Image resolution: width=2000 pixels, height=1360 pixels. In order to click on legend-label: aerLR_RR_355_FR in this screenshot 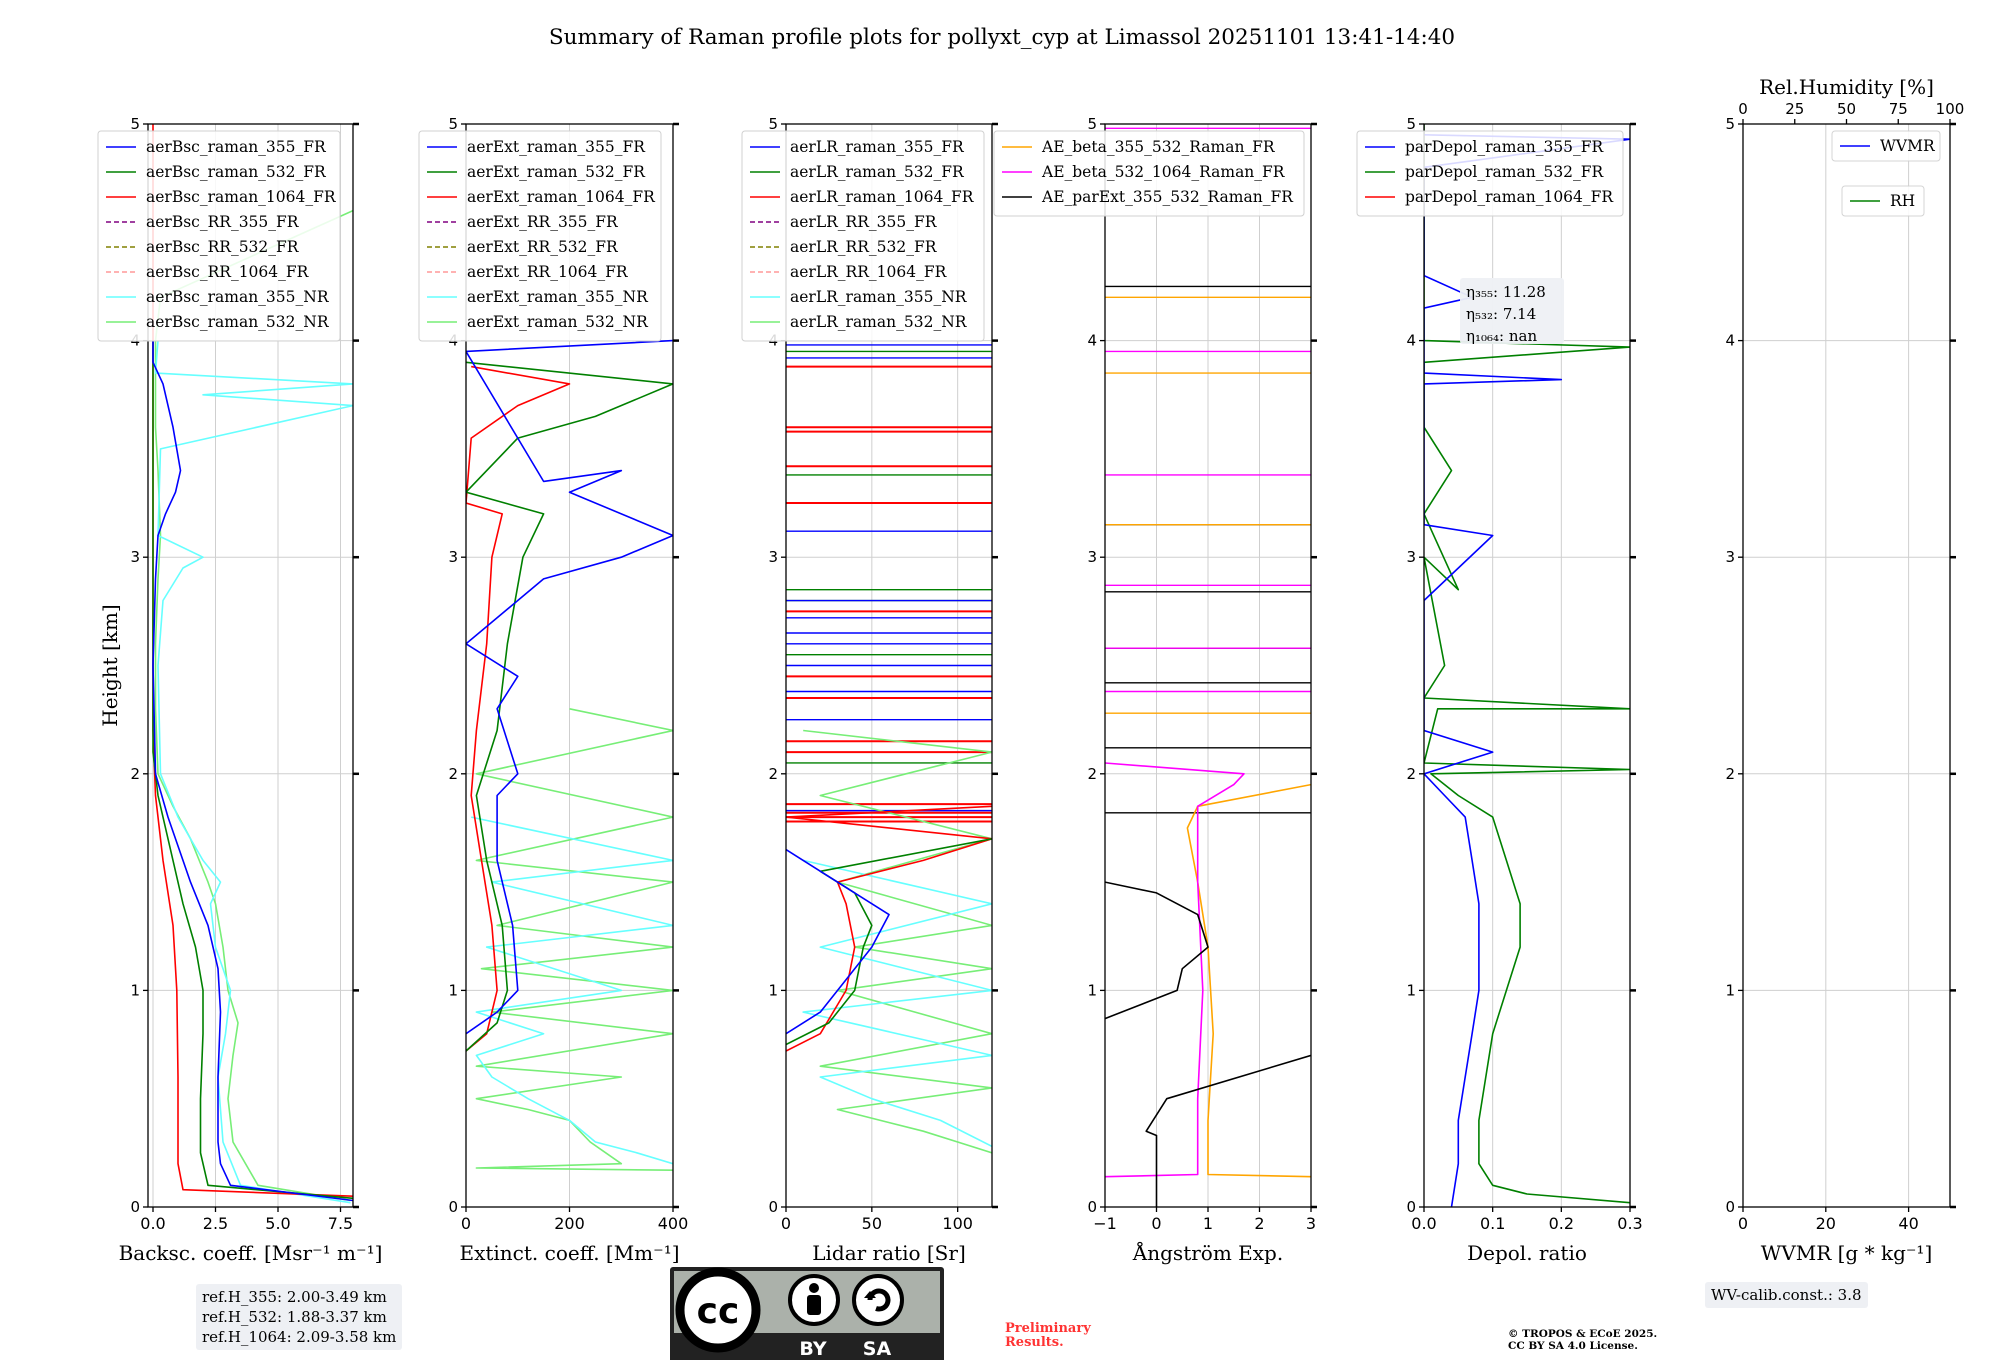, I will do `click(864, 222)`.